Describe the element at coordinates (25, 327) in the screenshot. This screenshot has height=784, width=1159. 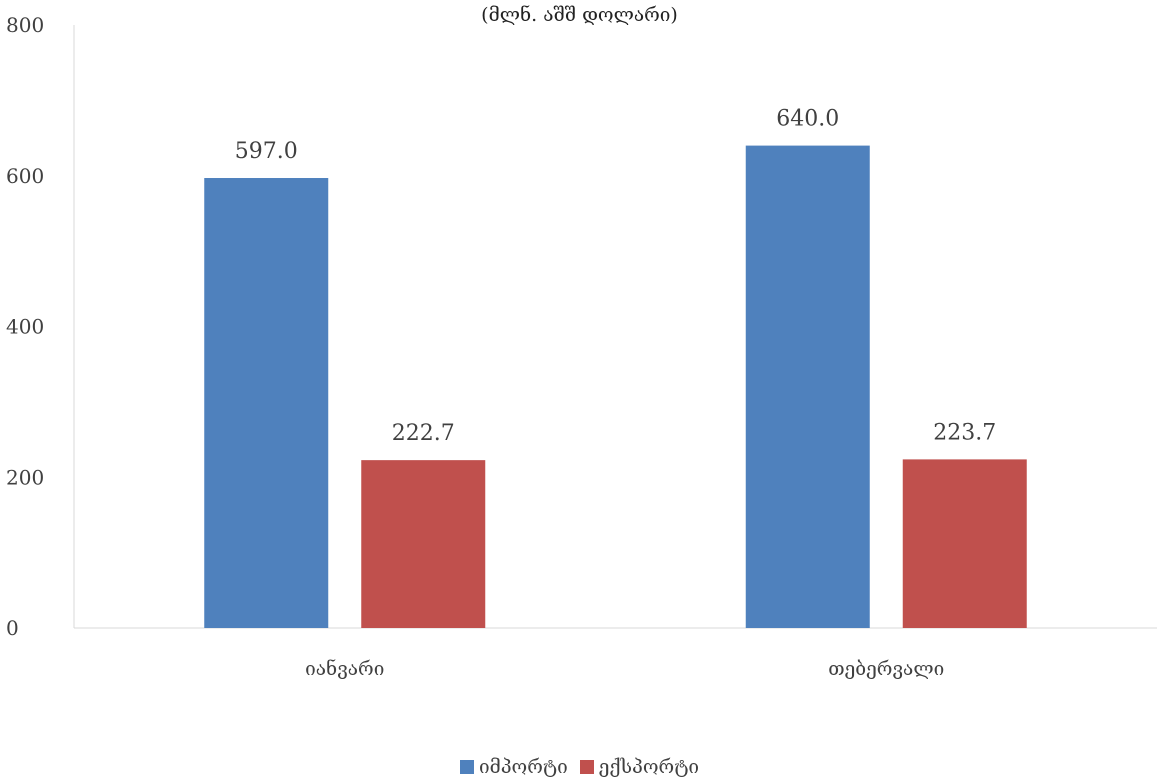
I see `y-tick-label: 400` at that location.